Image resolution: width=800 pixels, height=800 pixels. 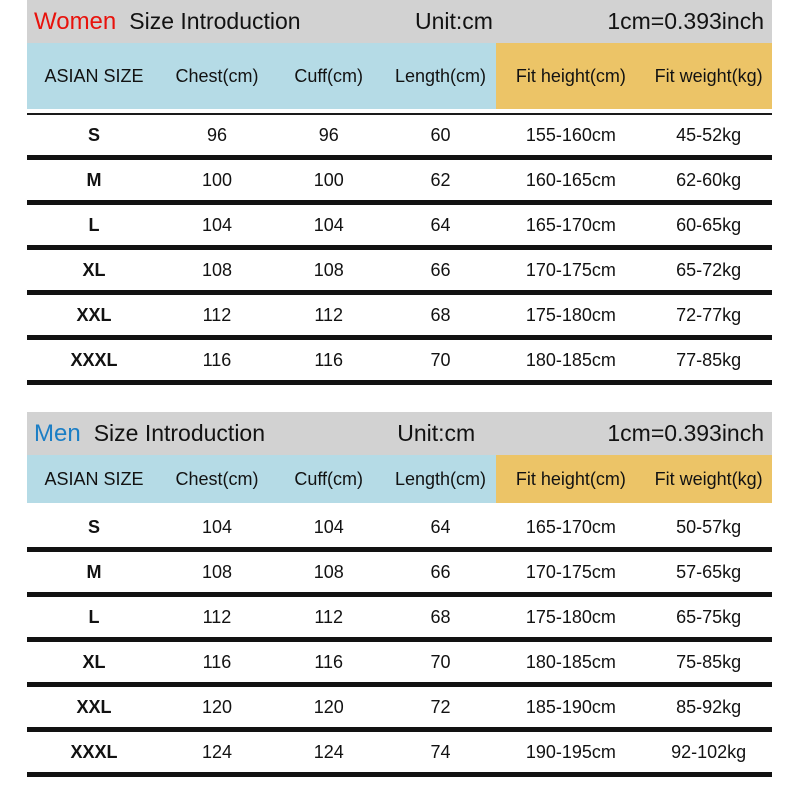 What do you see at coordinates (440, 179) in the screenshot?
I see `length-value: 62` at bounding box center [440, 179].